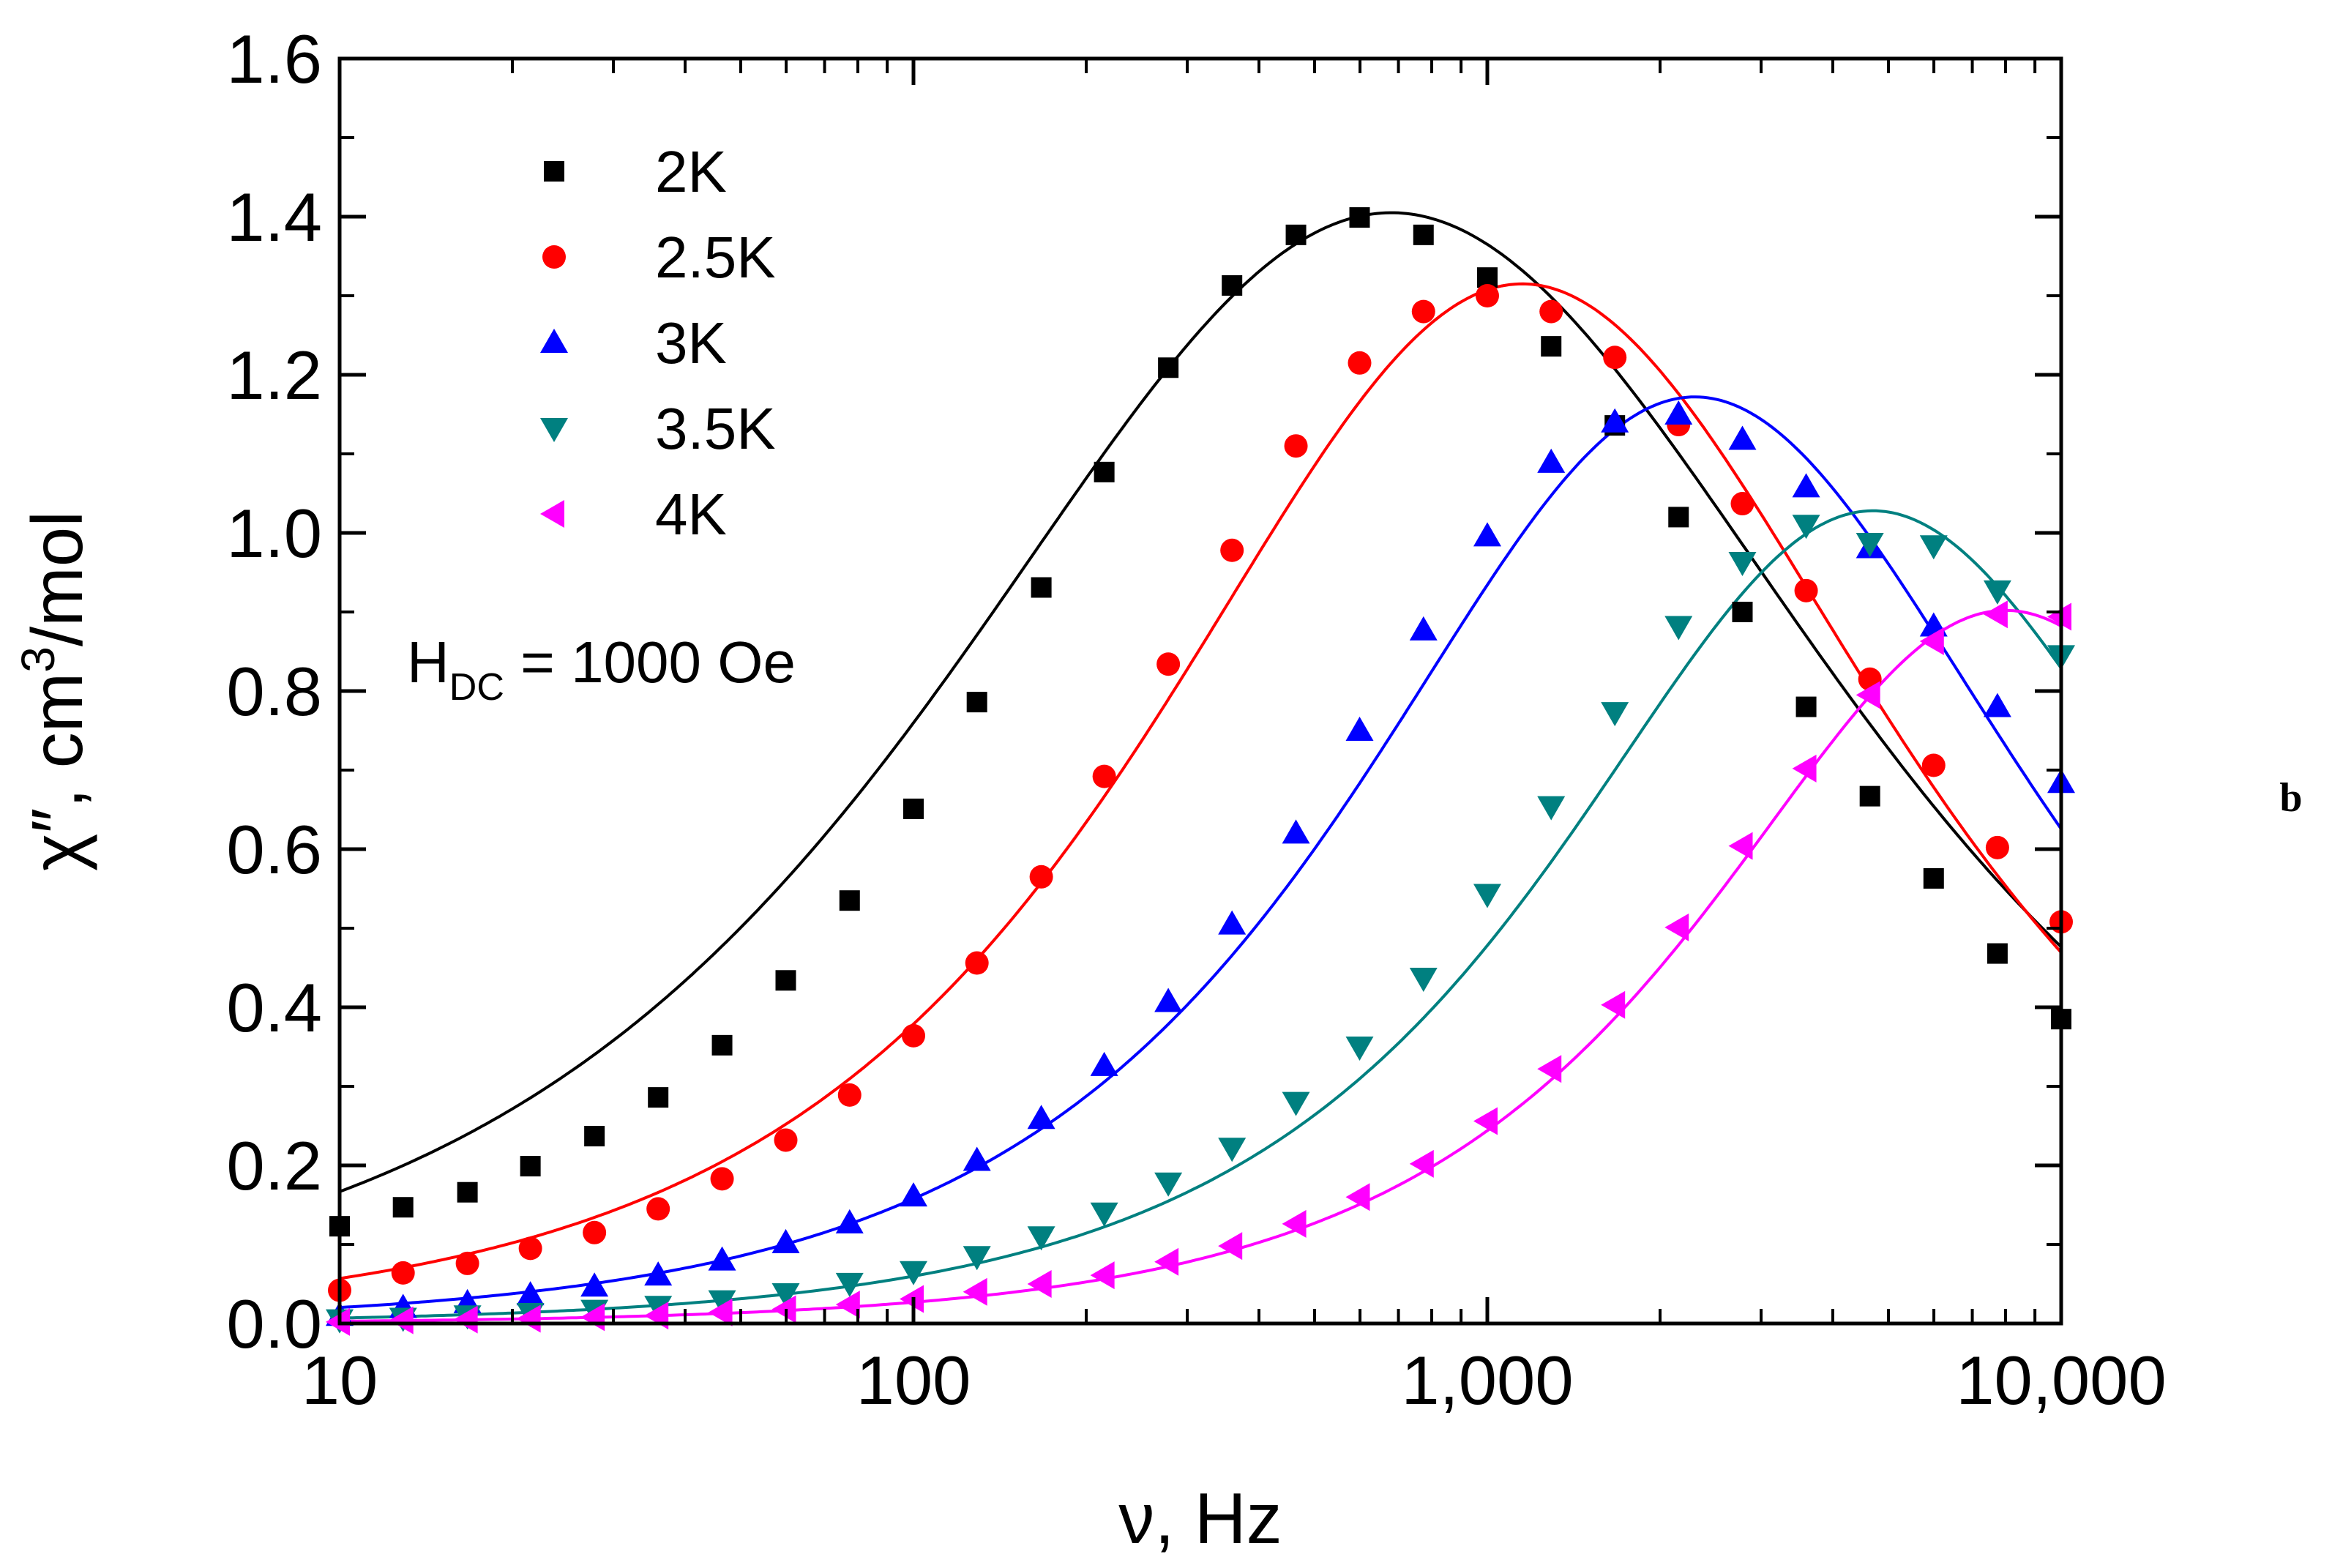 Image resolution: width=2332 pixels, height=1568 pixels. Describe the element at coordinates (274, 375) in the screenshot. I see `y-tick-label: 1.2` at that location.